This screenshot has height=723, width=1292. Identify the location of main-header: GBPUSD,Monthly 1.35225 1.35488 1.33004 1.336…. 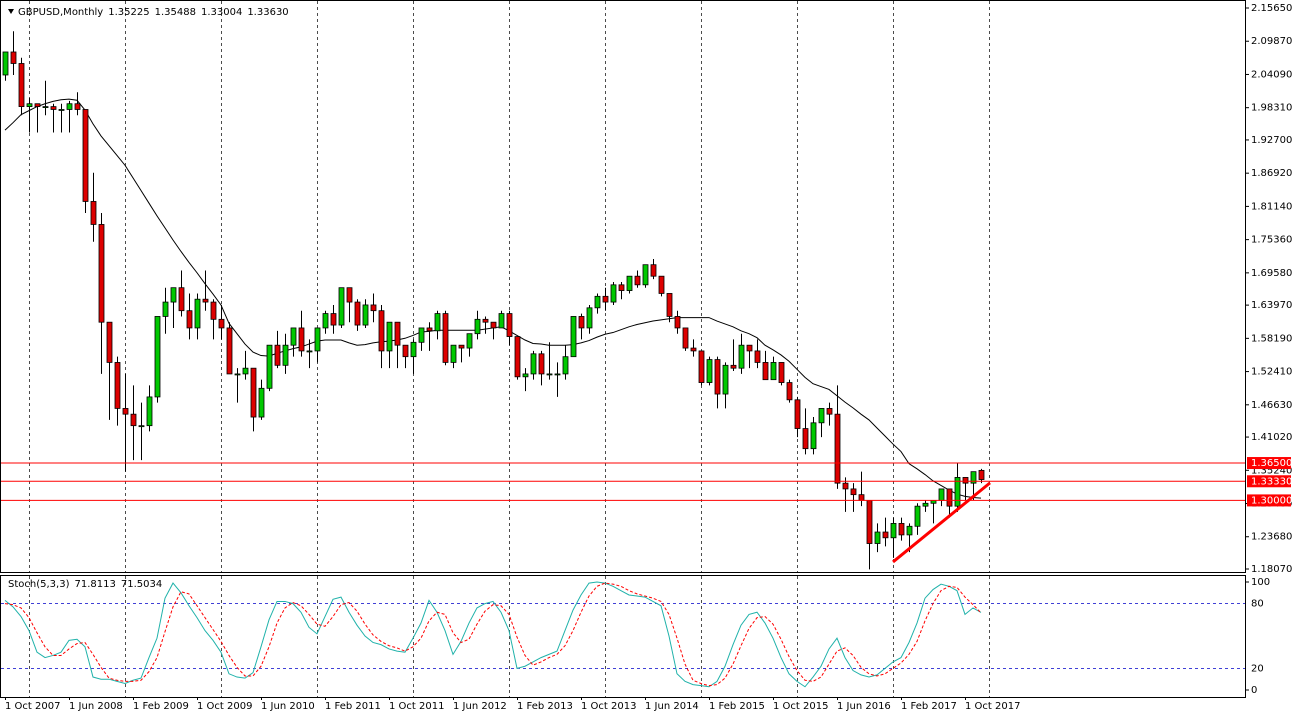
(153, 12).